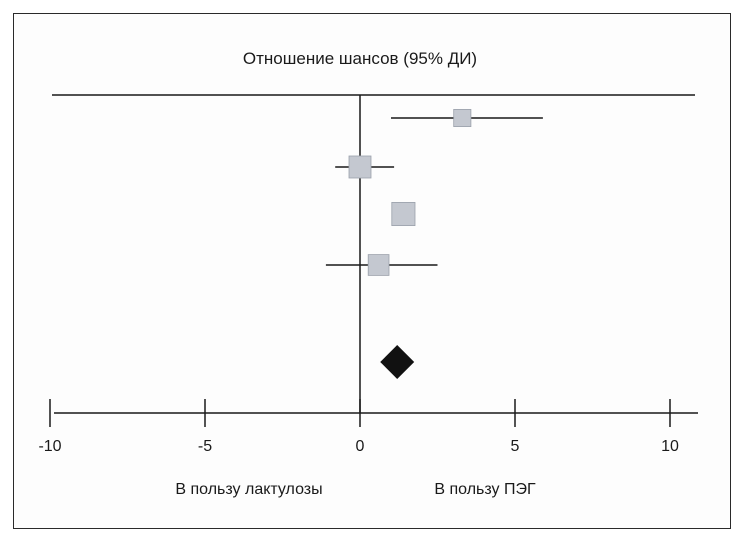 This screenshot has height=548, width=750. What do you see at coordinates (360, 446) in the screenshot?
I see `x-tick-label: 0` at bounding box center [360, 446].